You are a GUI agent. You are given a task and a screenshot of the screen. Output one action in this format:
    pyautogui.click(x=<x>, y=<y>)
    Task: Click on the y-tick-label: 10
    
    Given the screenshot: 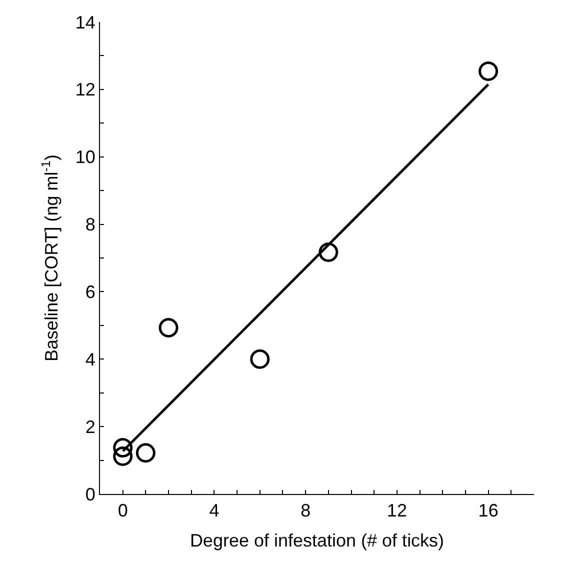 What is the action you would take?
    pyautogui.click(x=85, y=157)
    